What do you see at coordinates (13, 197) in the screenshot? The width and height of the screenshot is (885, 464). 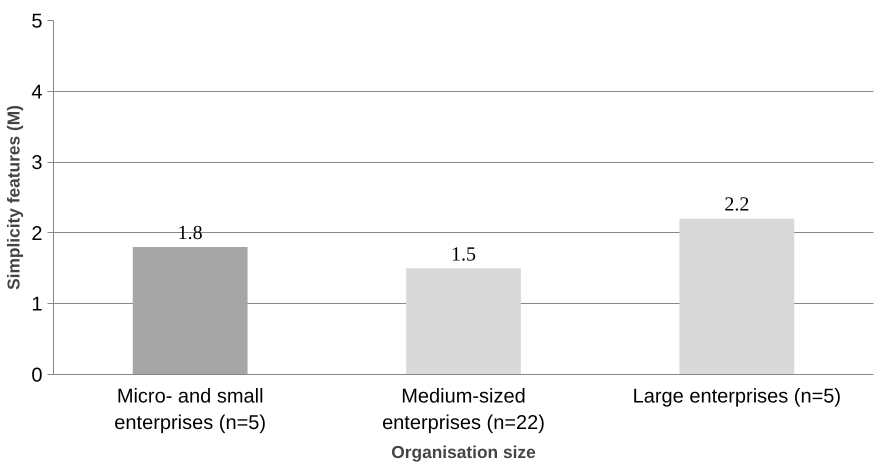 I see `y-axis-title: Simplicity features (M)` at bounding box center [13, 197].